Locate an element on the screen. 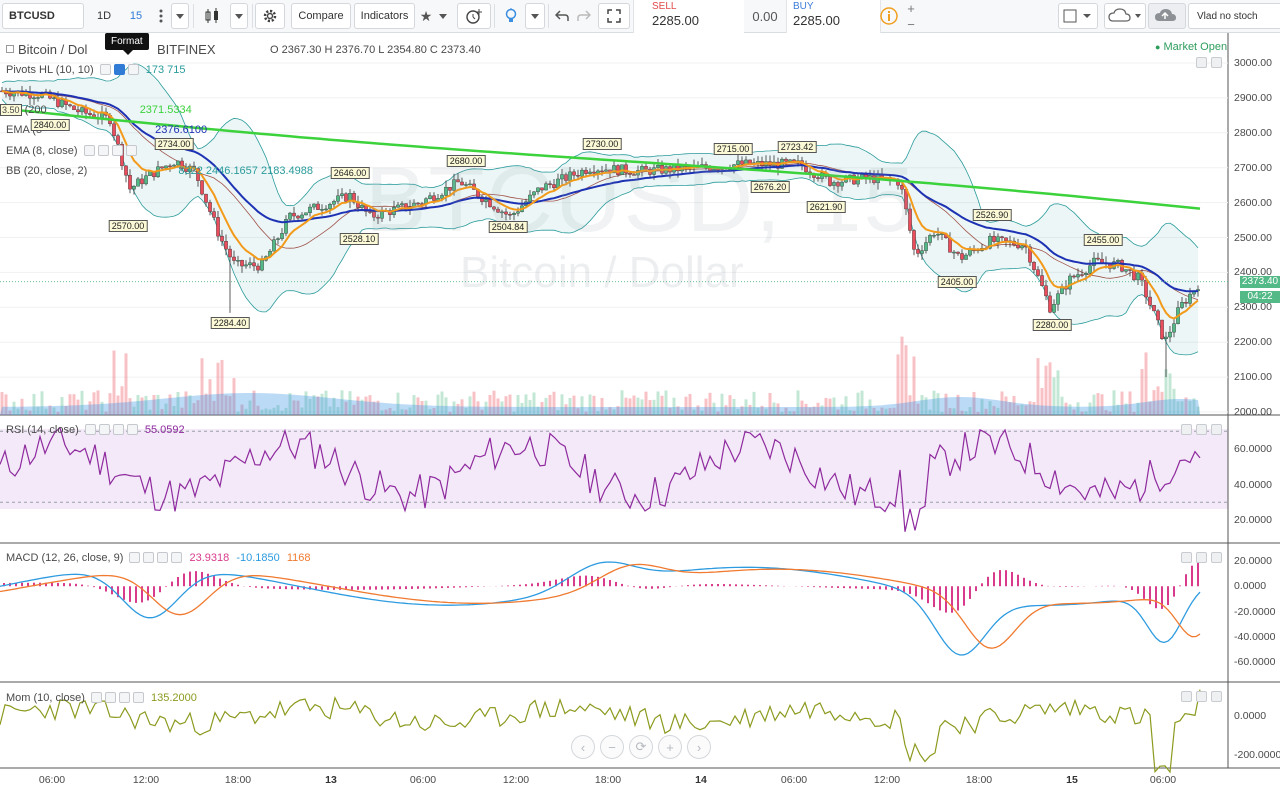 This screenshot has width=1280, height=786. cloud-save-icon is located at coordinates (1167, 16).